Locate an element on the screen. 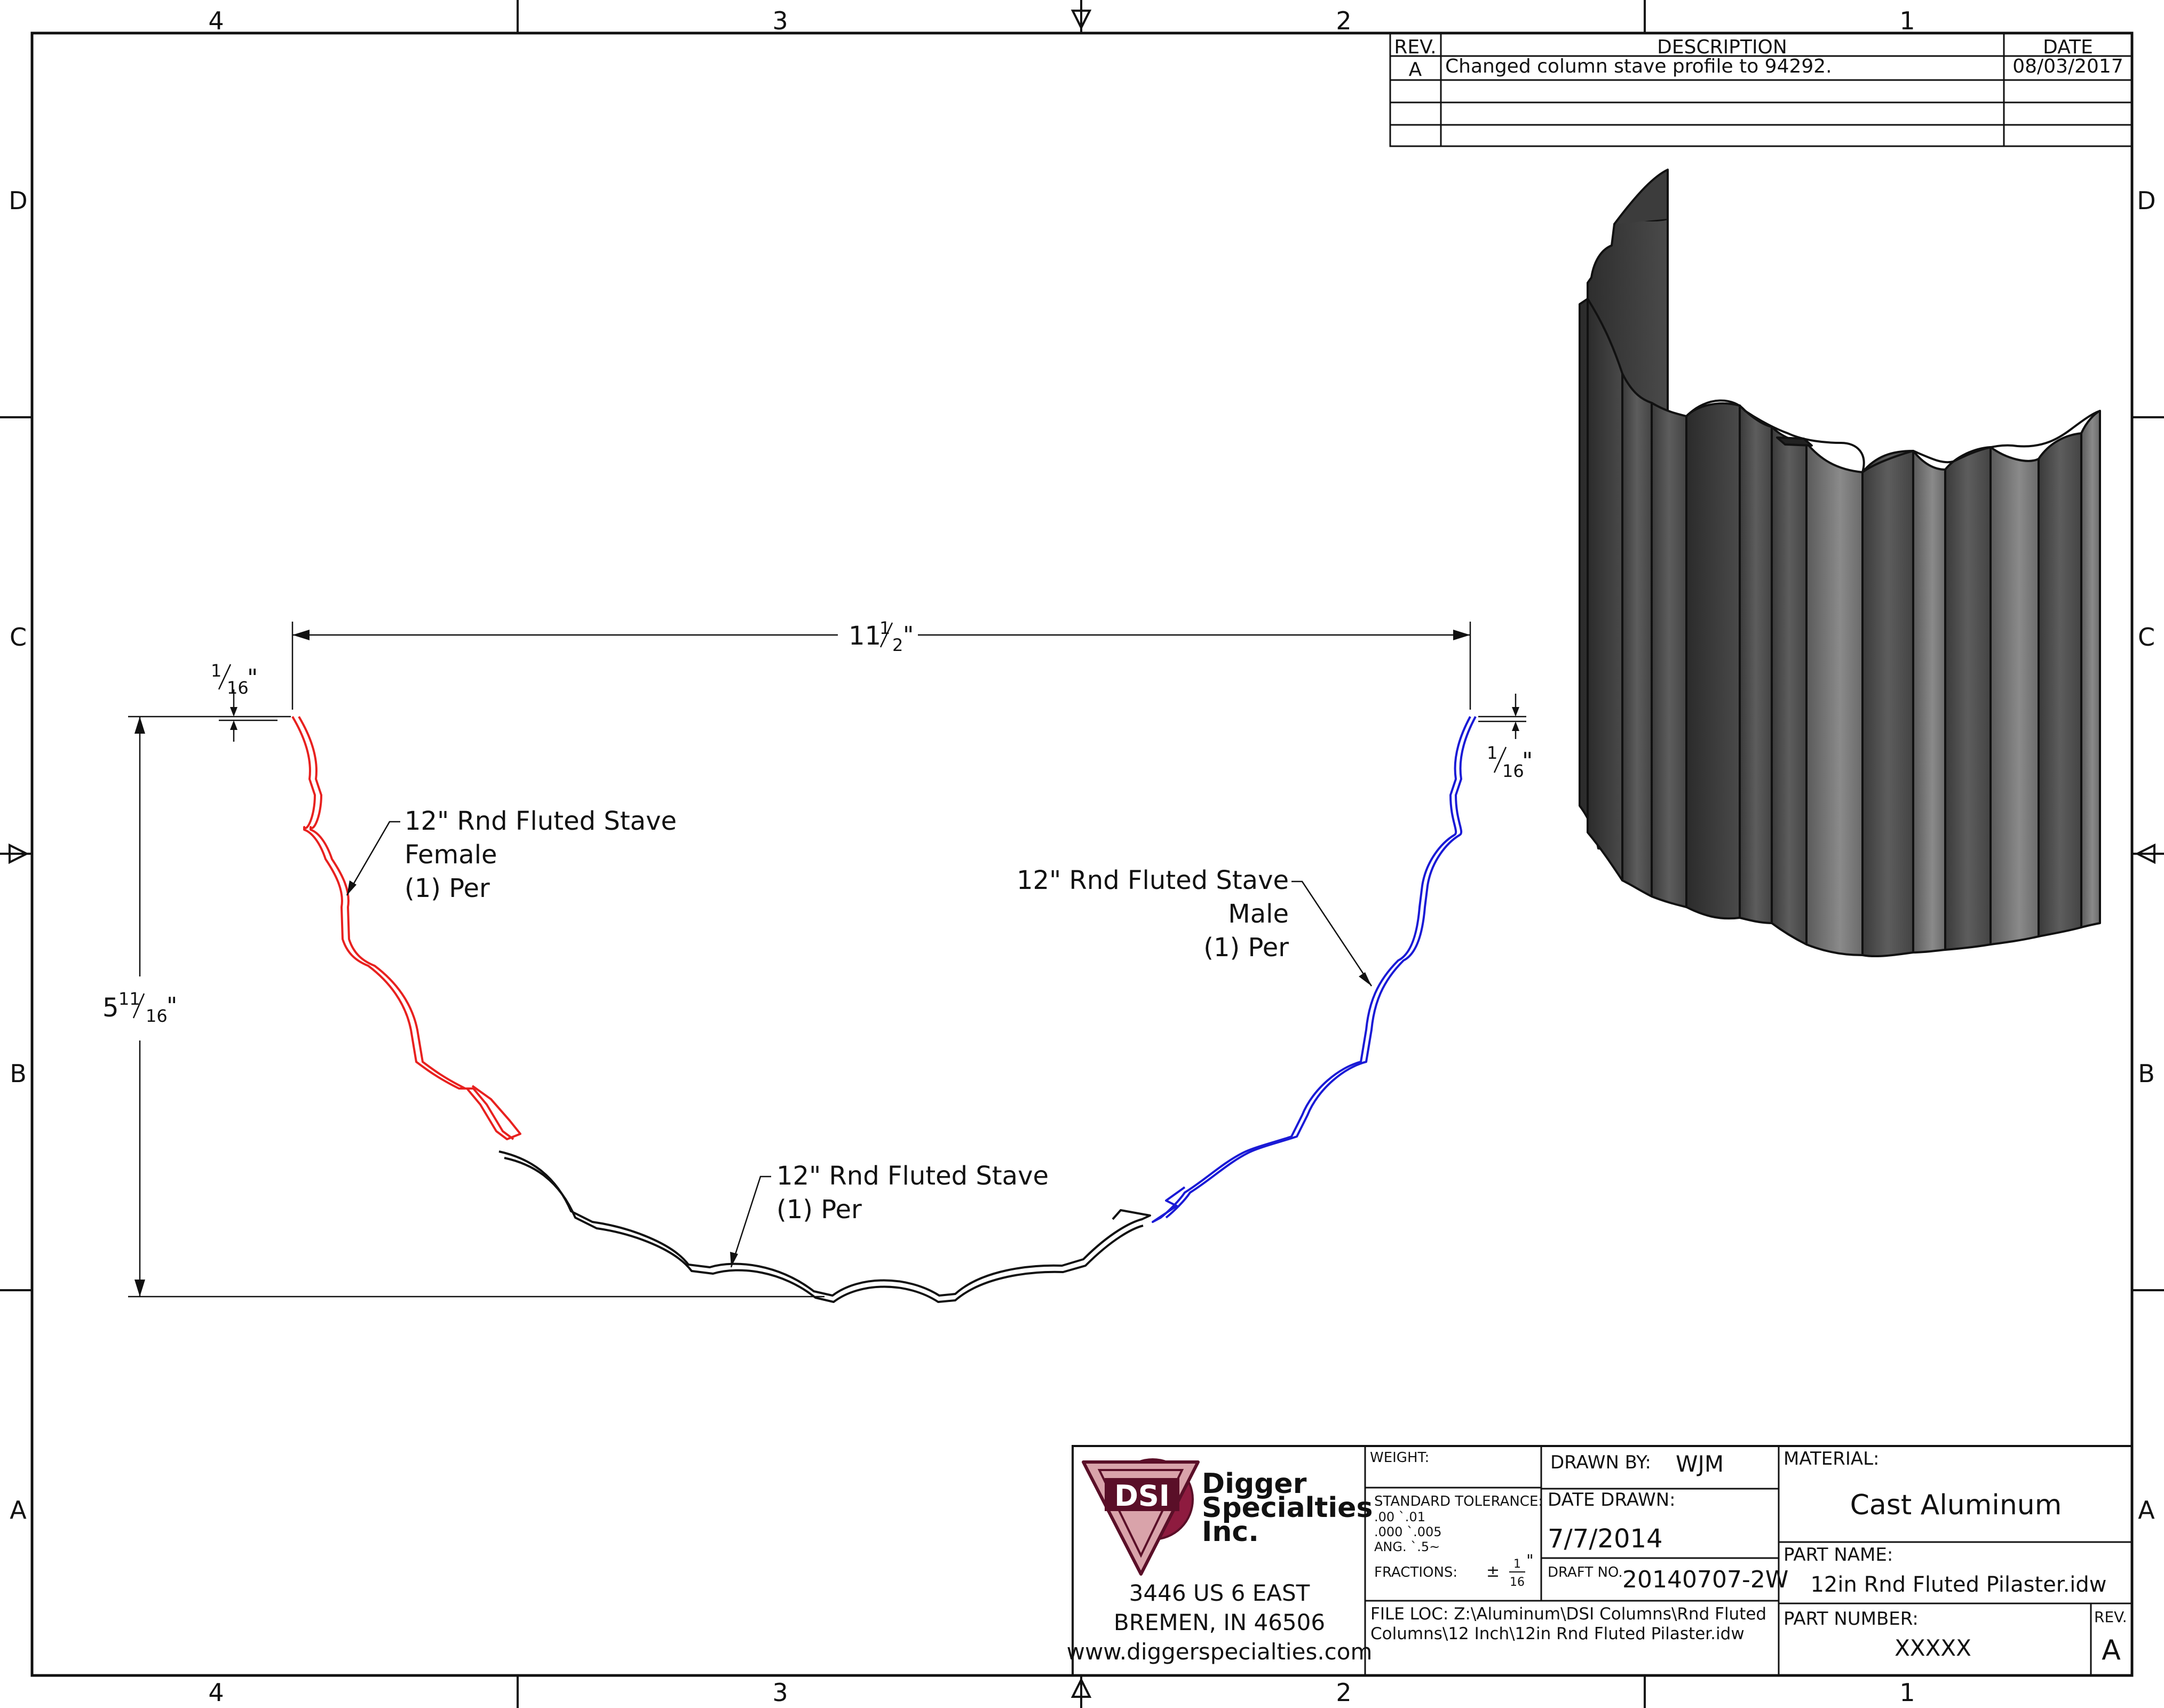  callout-center-line1: 12" Rnd Fluted Stave is located at coordinates (912, 1176).